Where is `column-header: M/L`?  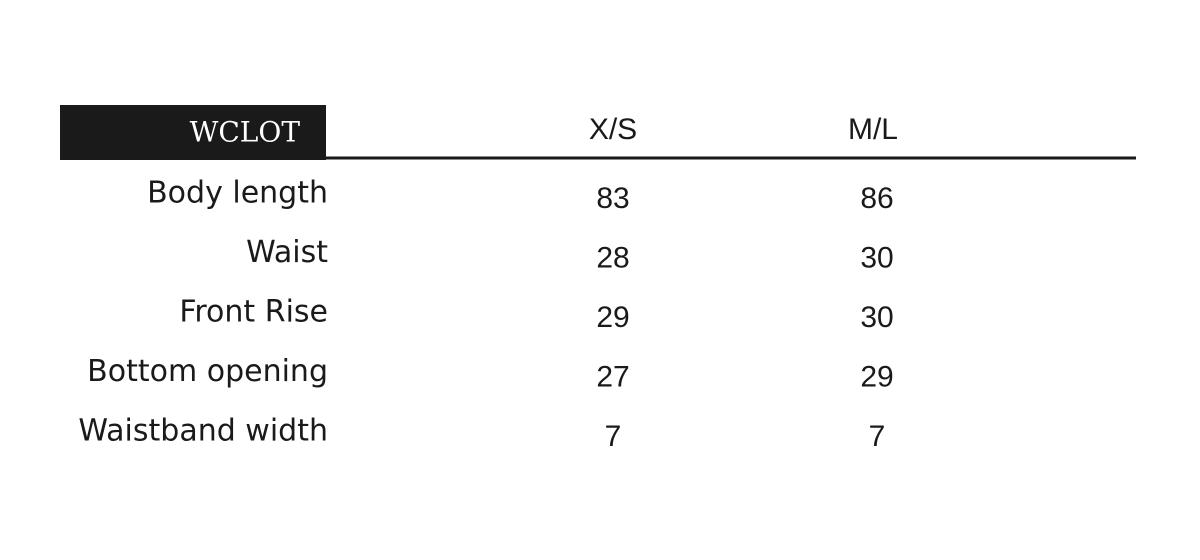 column-header: M/L is located at coordinates (873, 129).